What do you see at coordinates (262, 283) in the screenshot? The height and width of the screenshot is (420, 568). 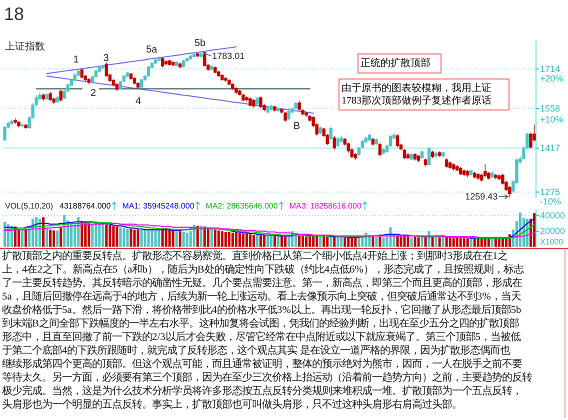 I see `text: 了一主要反转趋势。其反转暗示的确凿性无疑。几个要点需要注意。第一，新高点，即第三个而且更高的顶部，形成在` at bounding box center [262, 283].